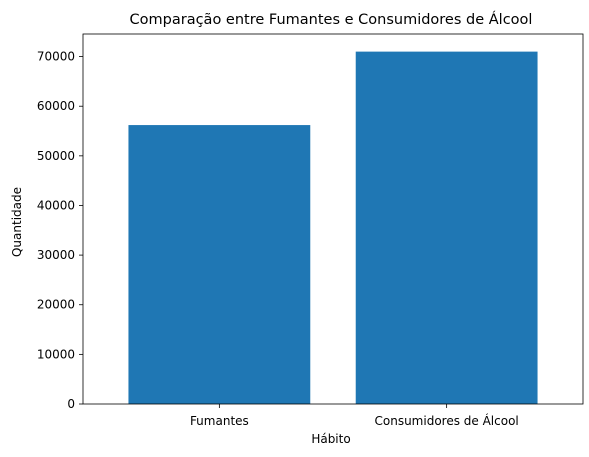 The height and width of the screenshot is (457, 589). What do you see at coordinates (56, 156) in the screenshot?
I see `y-tick-label-5: 50000` at bounding box center [56, 156].